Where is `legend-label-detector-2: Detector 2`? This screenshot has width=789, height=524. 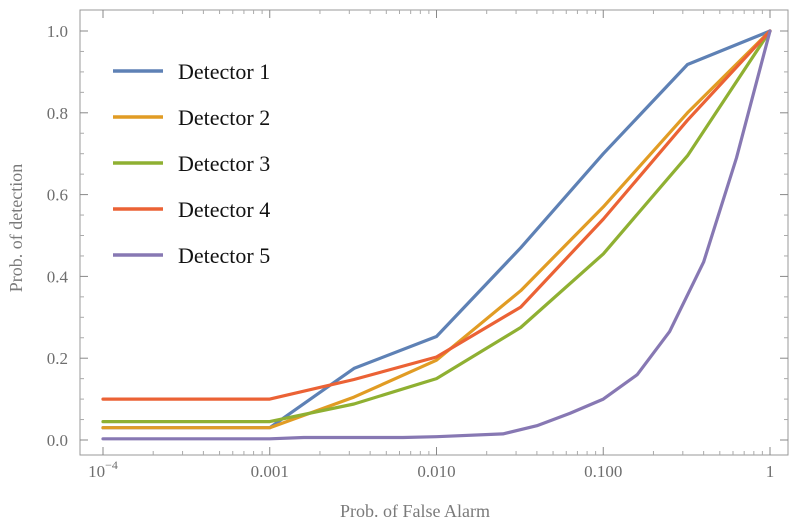
legend-label-detector-2: Detector 2 is located at coordinates (224, 117).